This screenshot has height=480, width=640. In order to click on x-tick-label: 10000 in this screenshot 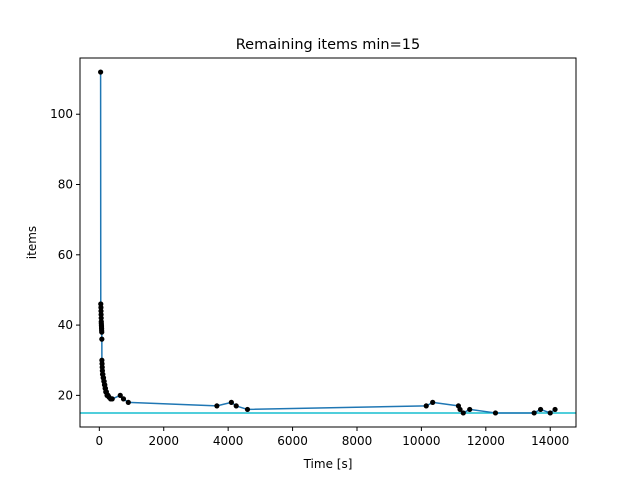, I will do `click(421, 441)`.